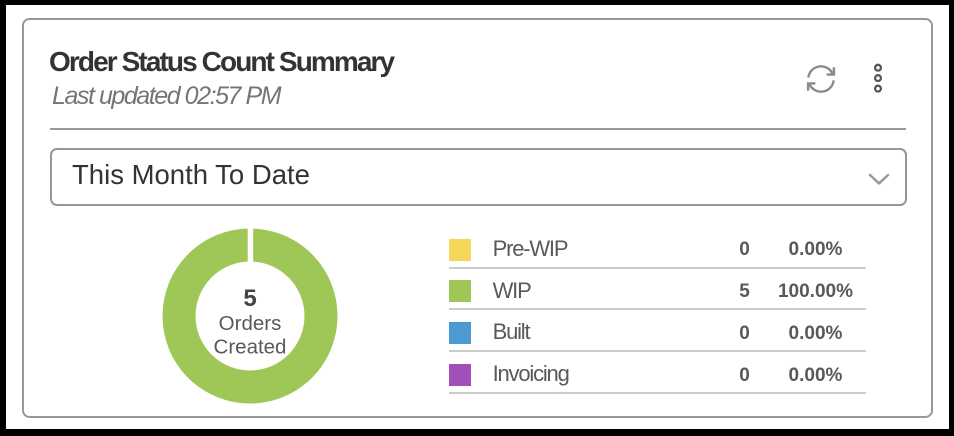 The height and width of the screenshot is (436, 954). What do you see at coordinates (249, 297) in the screenshot?
I see `svg-text: 5` at bounding box center [249, 297].